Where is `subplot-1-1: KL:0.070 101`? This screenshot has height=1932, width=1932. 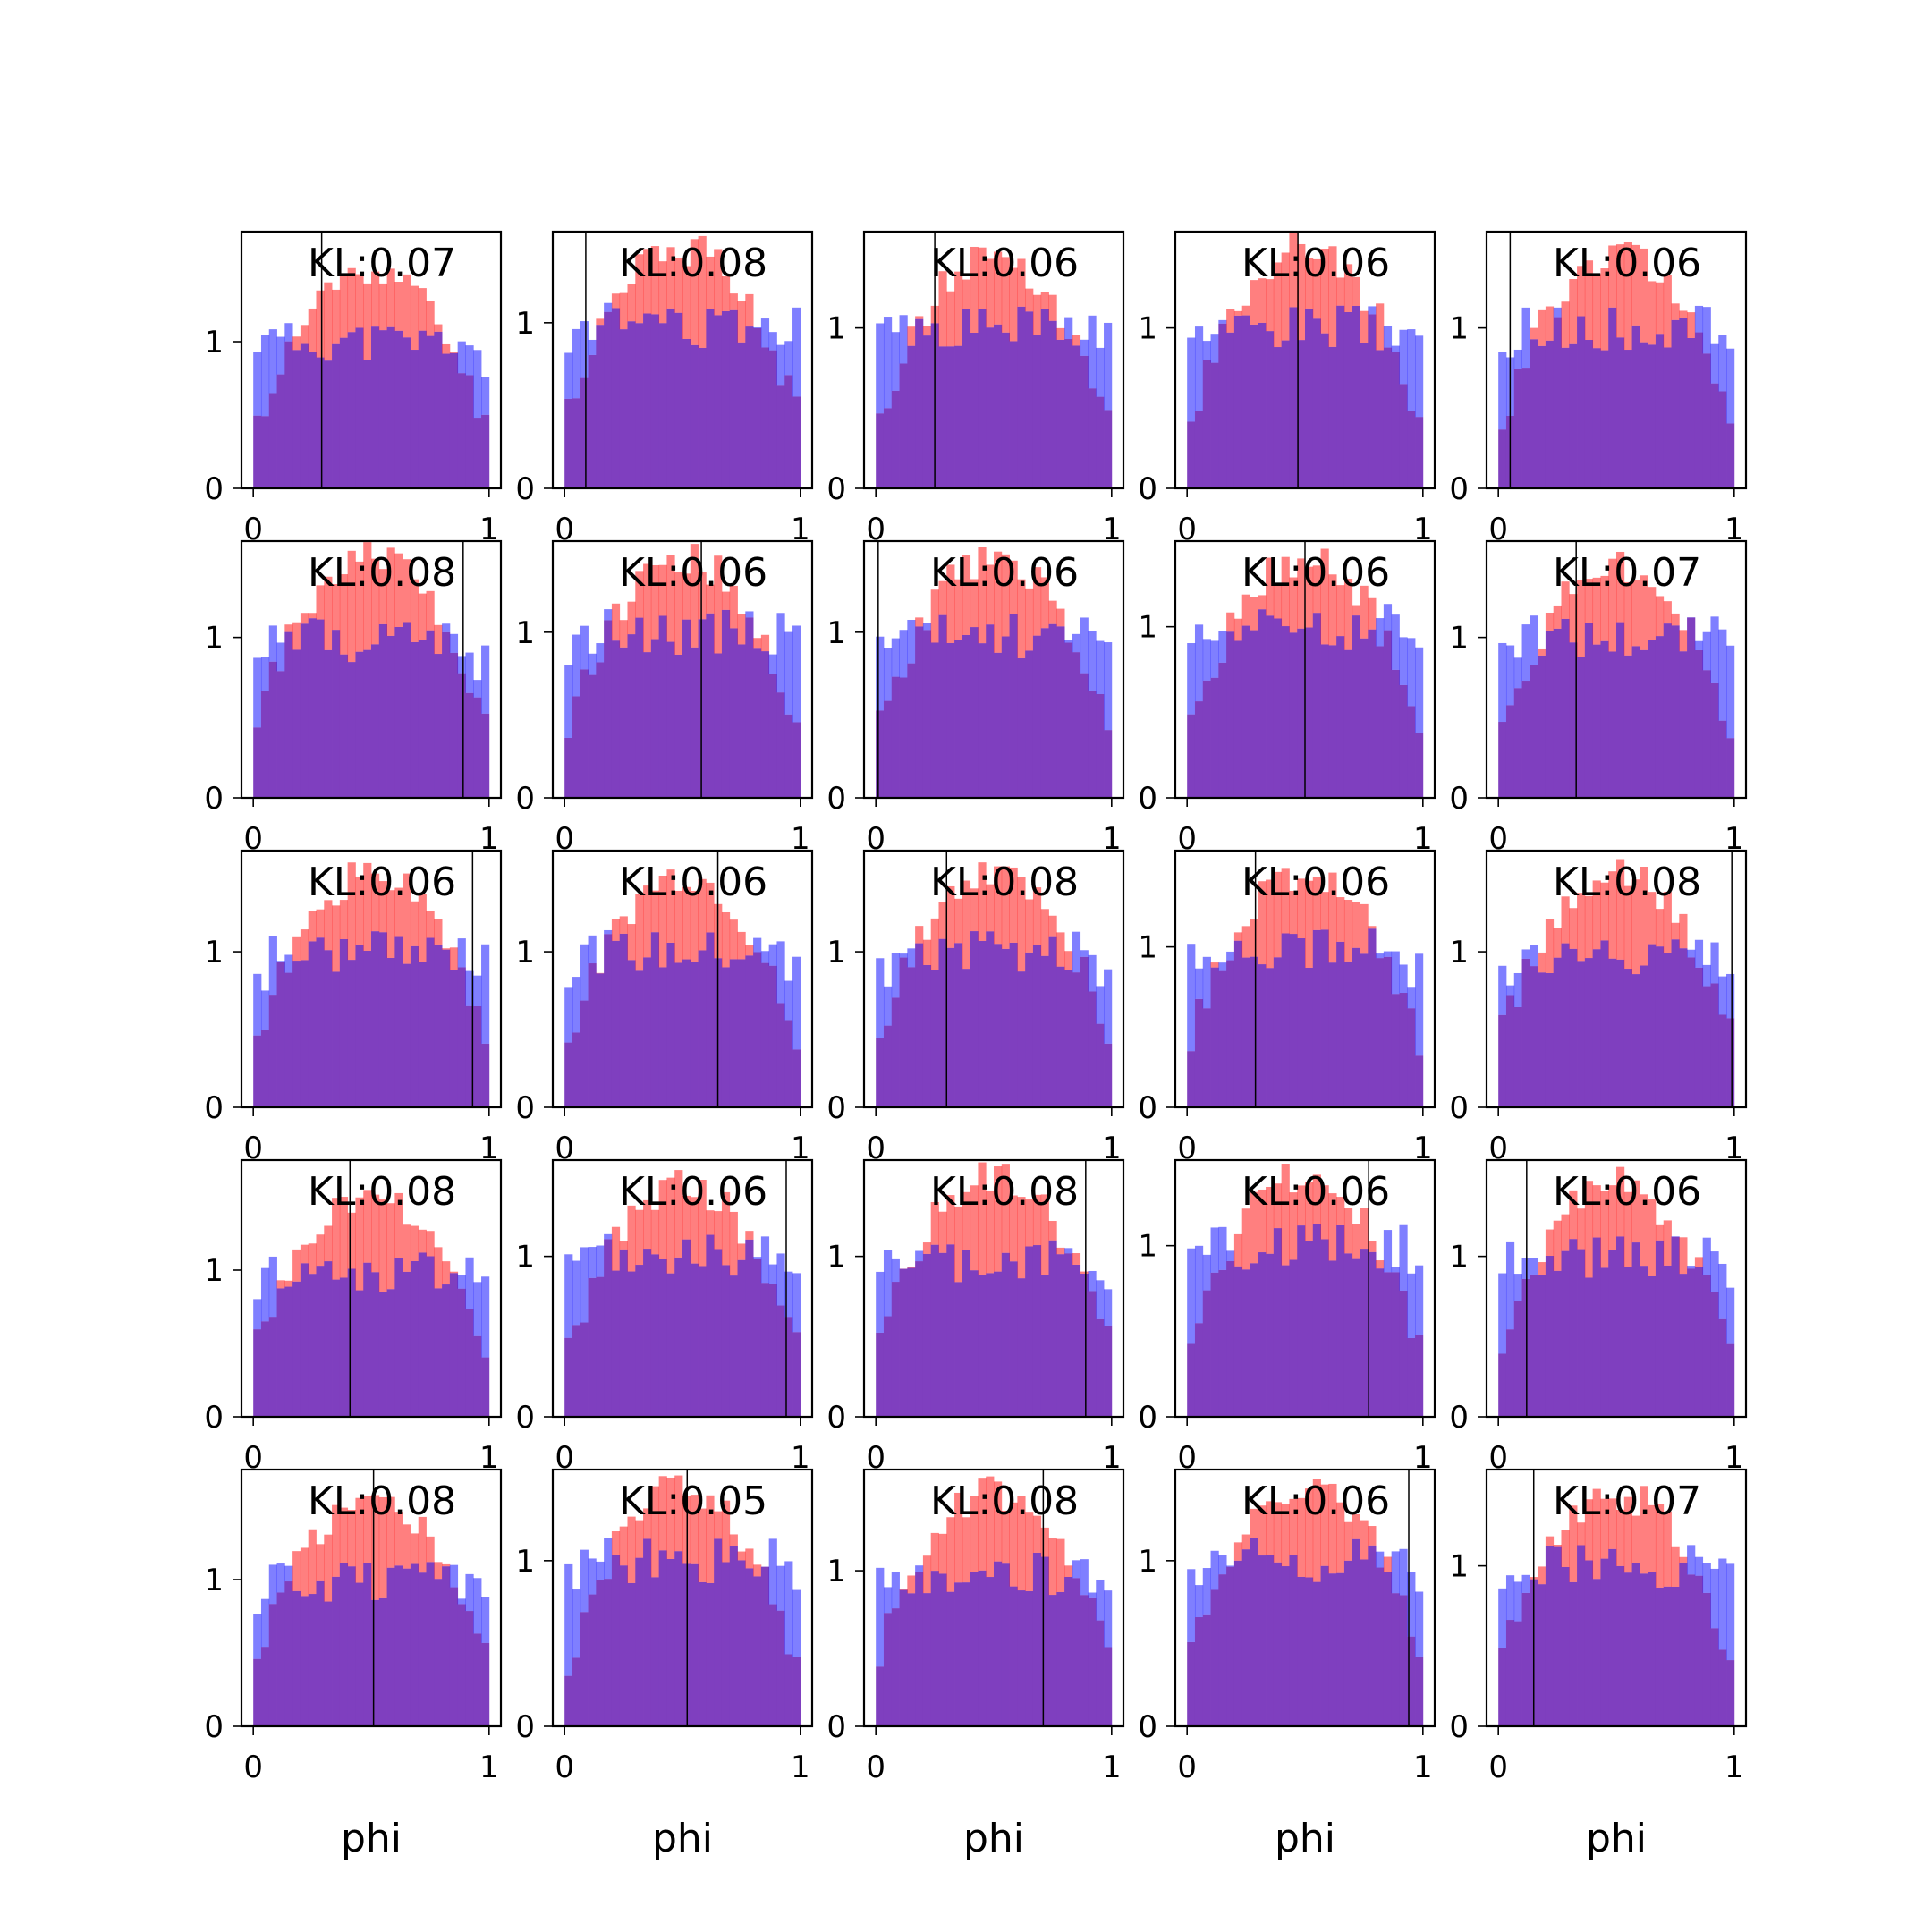 subplot-1-1: KL:0.070 101 is located at coordinates (353, 388).